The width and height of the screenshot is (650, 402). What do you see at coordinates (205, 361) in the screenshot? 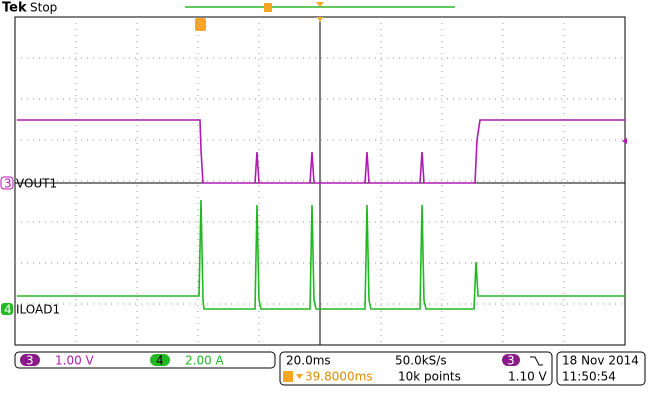
I see `ch4-scale: 2.00 A` at bounding box center [205, 361].